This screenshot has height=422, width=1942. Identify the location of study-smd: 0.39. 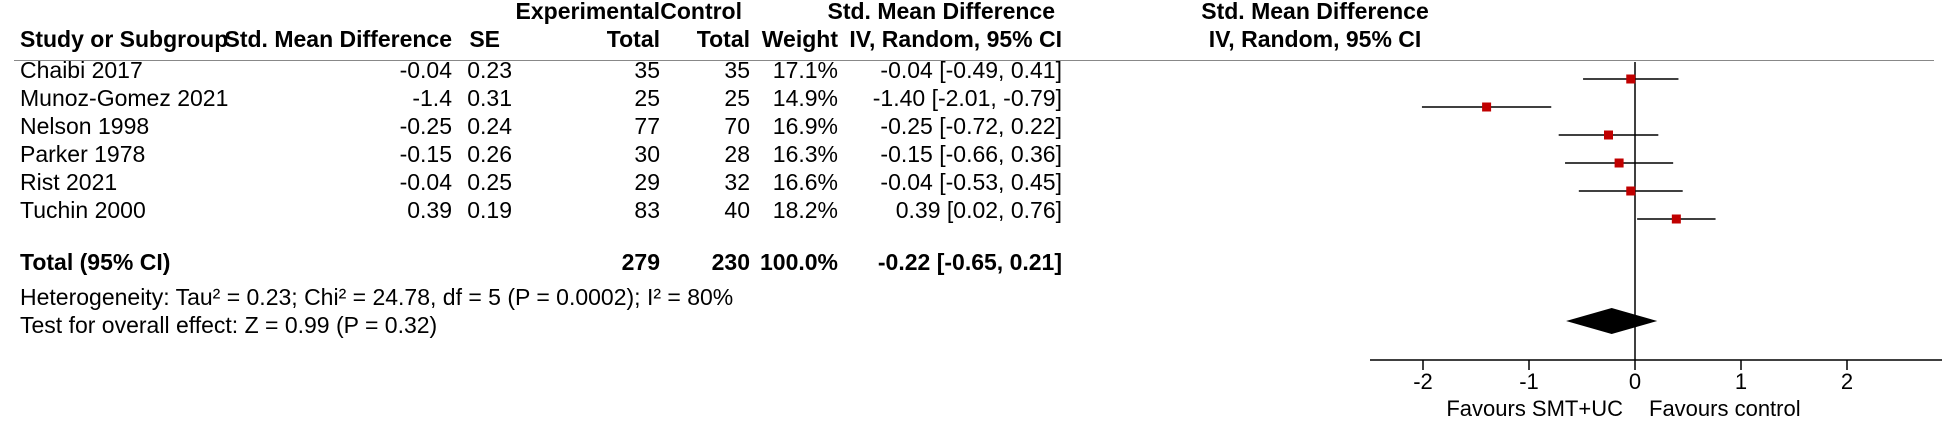
(429, 210).